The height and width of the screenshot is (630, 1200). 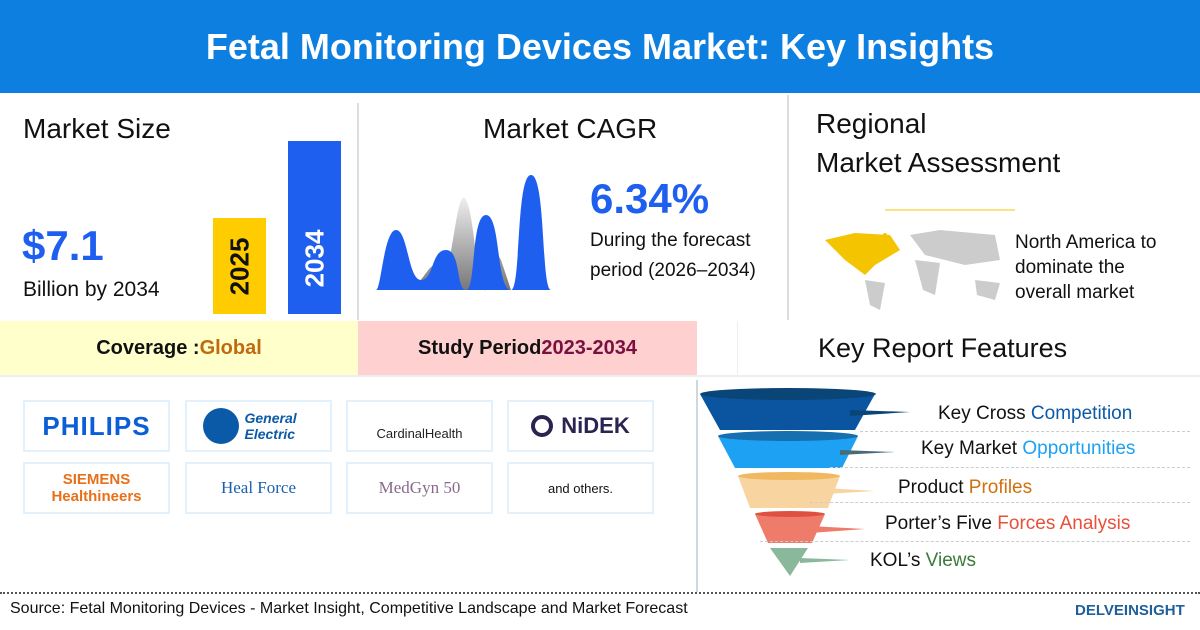 What do you see at coordinates (673, 270) in the screenshot?
I see `cagr-desc: period (2026–2034)` at bounding box center [673, 270].